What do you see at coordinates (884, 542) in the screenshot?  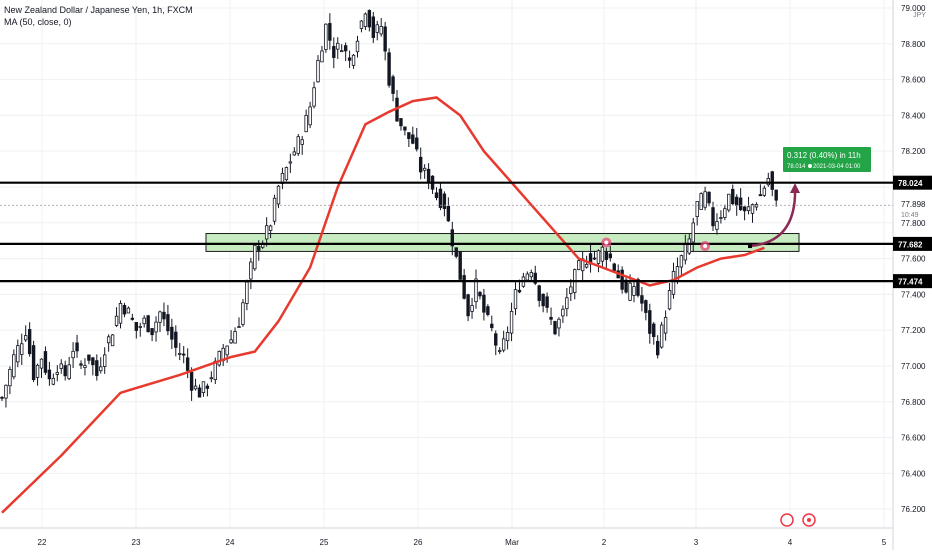 I see `time-axis-tick: 5` at bounding box center [884, 542].